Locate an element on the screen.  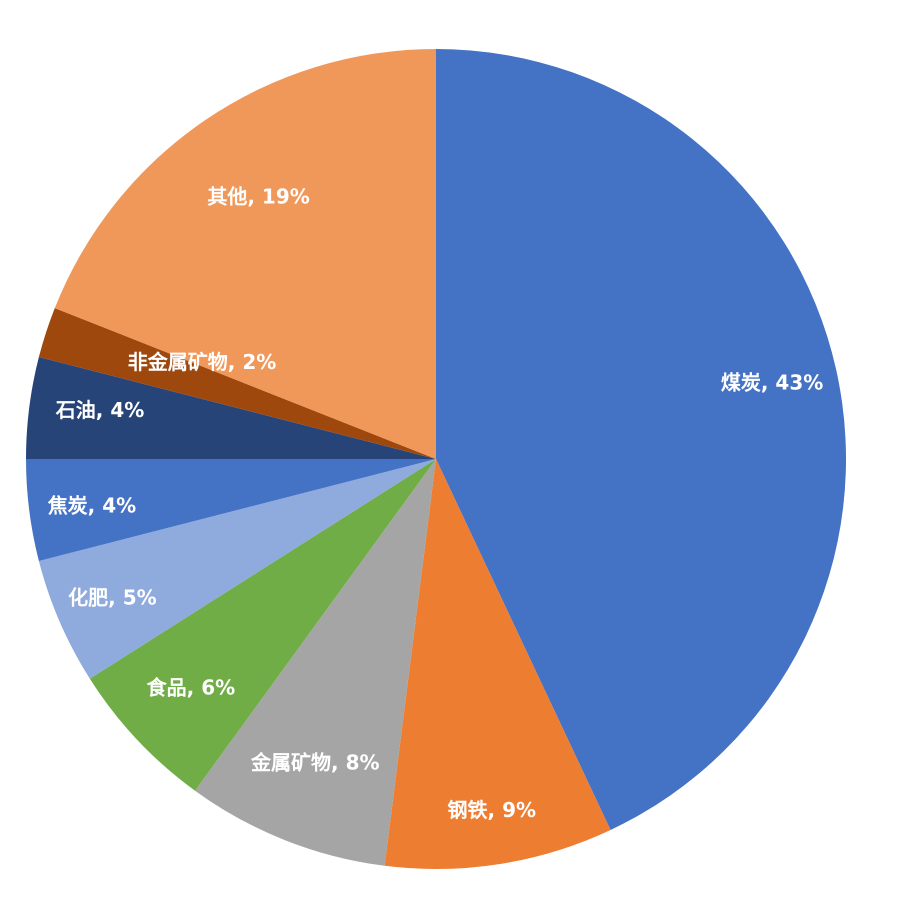
pie-slice-label-8: 非金属矿物, 2% is located at coordinates (202, 362).